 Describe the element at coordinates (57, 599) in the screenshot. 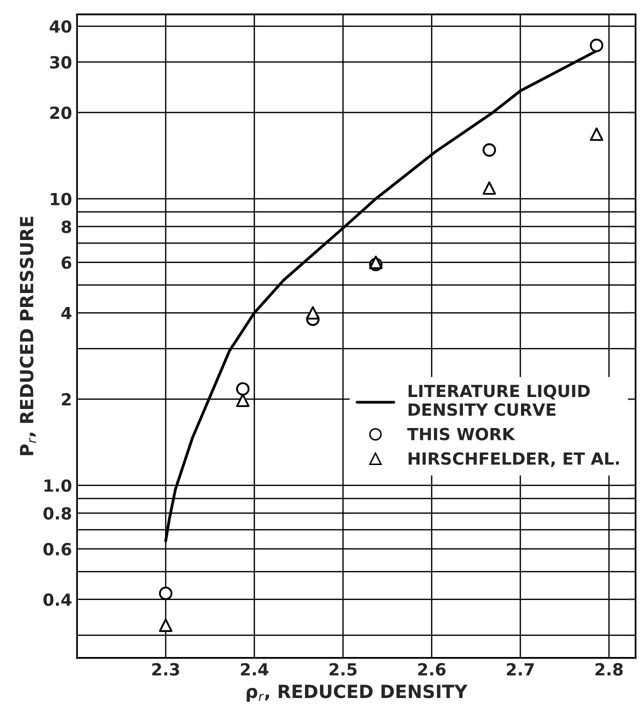

I see `y-tick-label: 0.4` at that location.